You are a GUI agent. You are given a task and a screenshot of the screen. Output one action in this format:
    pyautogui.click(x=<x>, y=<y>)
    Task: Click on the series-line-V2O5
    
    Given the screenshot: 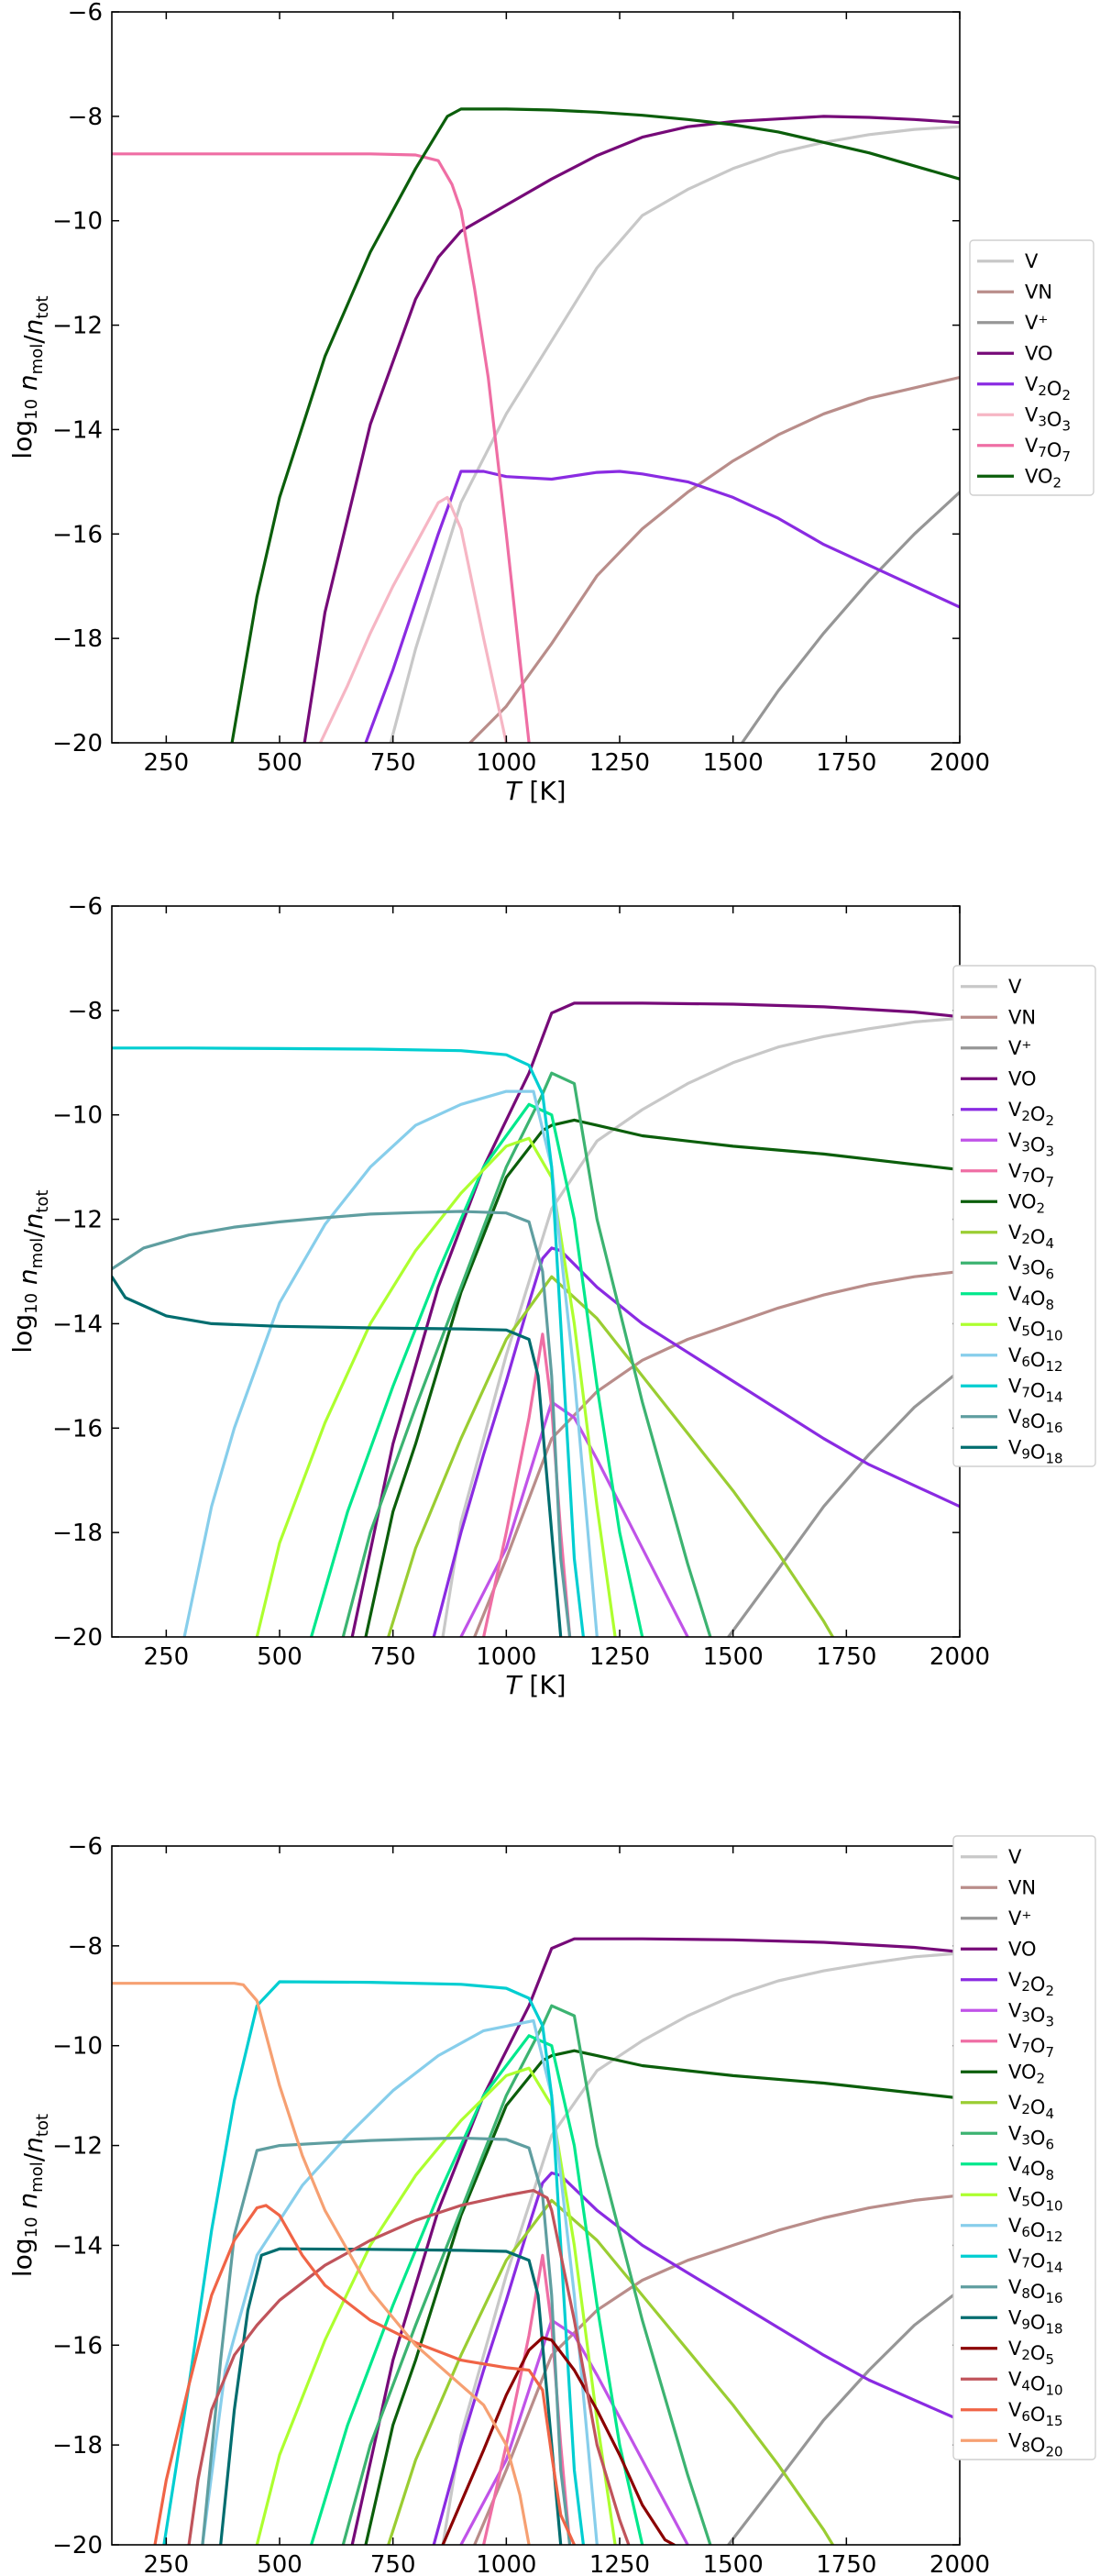 What is the action you would take?
    pyautogui.click(x=558, y=2440)
    